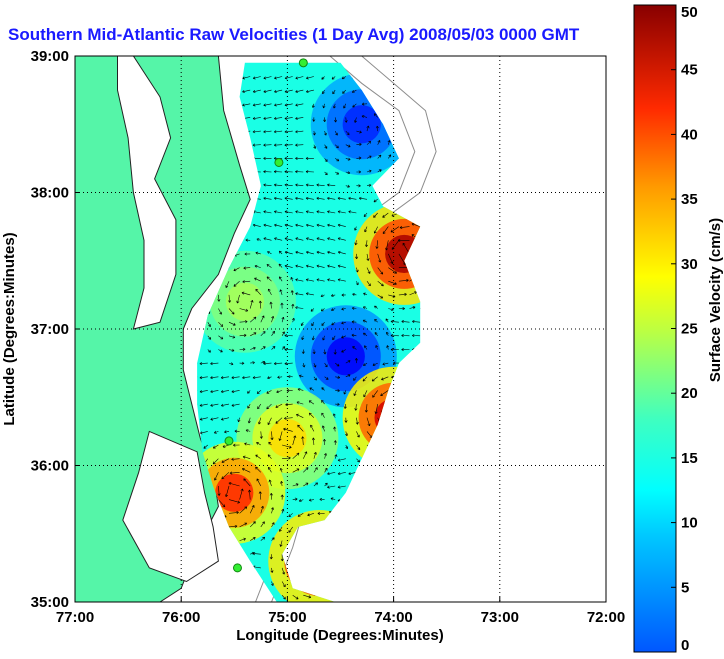 This screenshot has width=724, height=659. What do you see at coordinates (147, 193) in the screenshot?
I see `chesapeake-bay` at bounding box center [147, 193].